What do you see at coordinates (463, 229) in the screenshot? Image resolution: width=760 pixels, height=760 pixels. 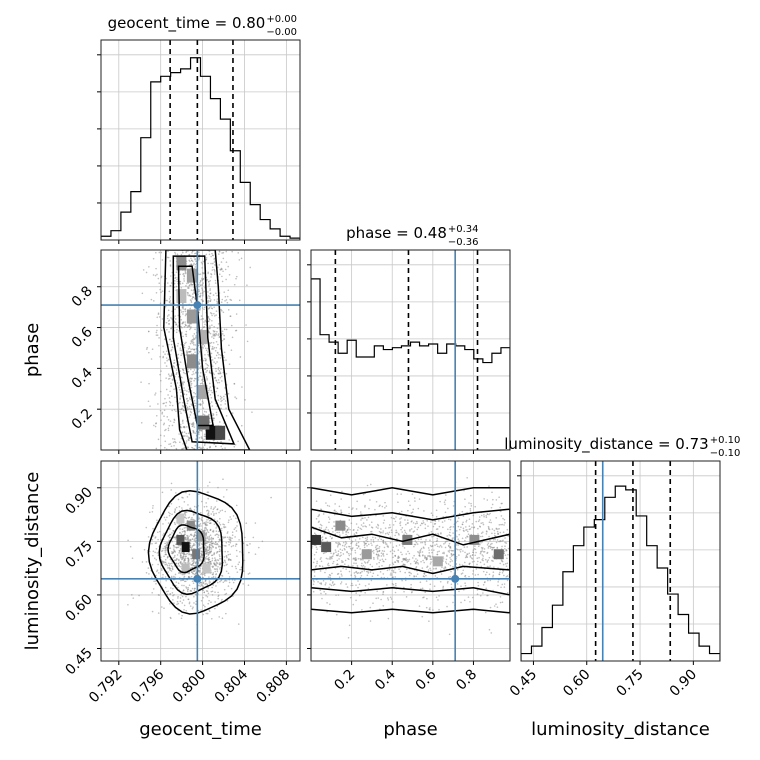 I see `title-plus: +0.34` at bounding box center [463, 229].